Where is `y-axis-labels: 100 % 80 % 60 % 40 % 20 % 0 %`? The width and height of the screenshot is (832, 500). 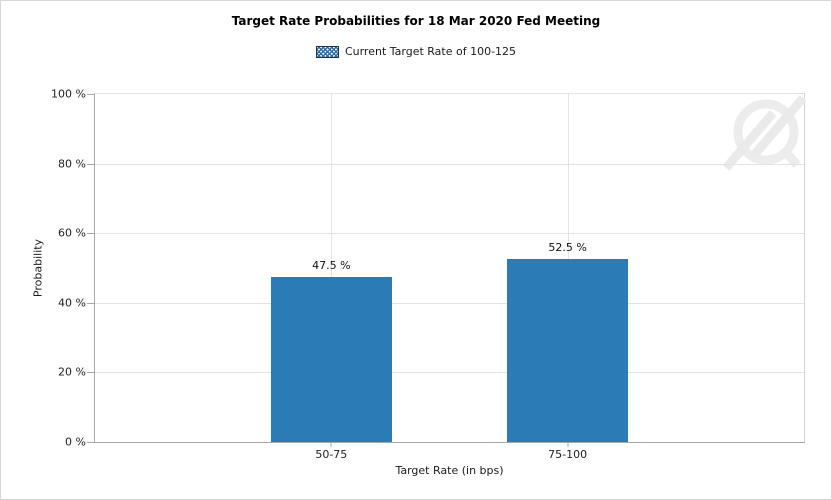 y-axis-labels: 100 % 80 % 60 % 40 % 20 % 0 % is located at coordinates (43, 268).